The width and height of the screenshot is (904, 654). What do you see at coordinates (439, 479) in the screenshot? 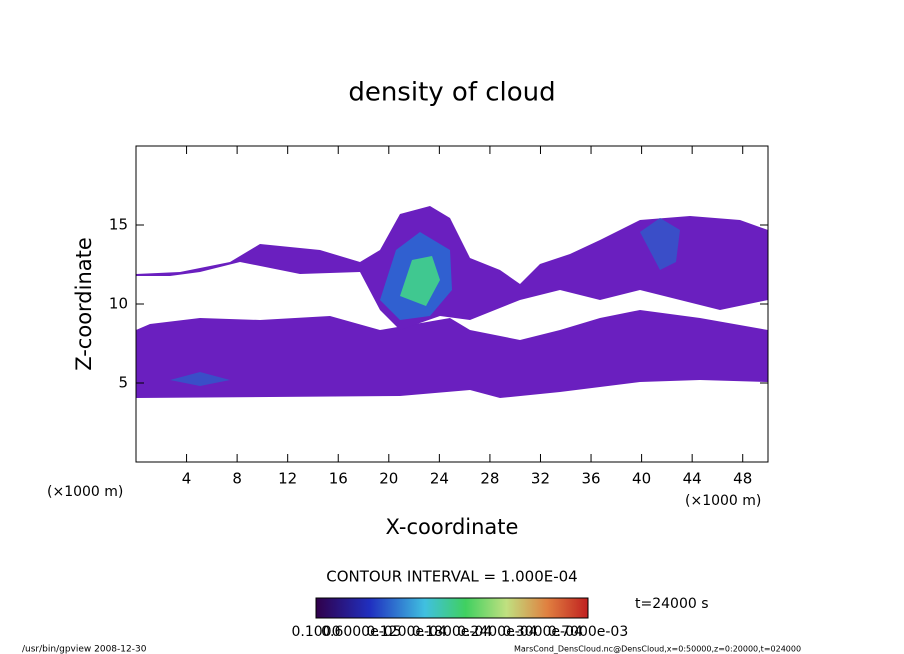
I see `x-tick-label: 24` at bounding box center [439, 479].